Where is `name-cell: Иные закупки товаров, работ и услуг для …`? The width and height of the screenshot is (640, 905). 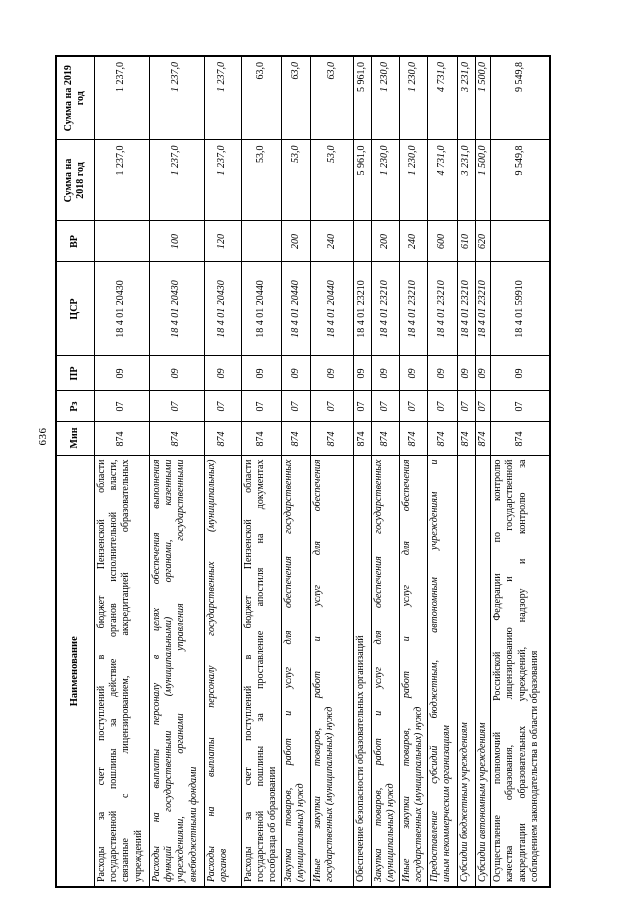
name-cell: Иные закупки товаров, работ и услуг для … is located at coordinates (413, 671).